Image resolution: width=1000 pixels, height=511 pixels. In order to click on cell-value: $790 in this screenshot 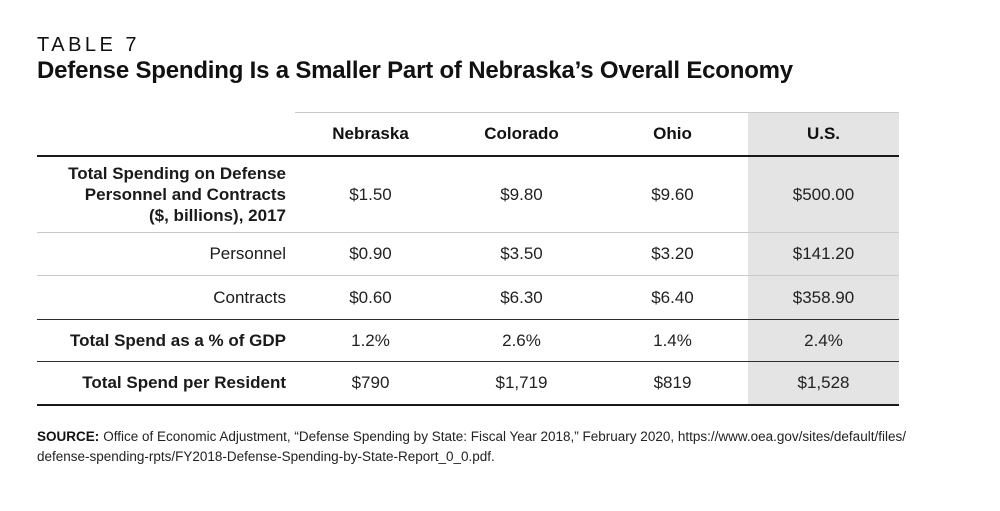, I will do `click(370, 382)`.